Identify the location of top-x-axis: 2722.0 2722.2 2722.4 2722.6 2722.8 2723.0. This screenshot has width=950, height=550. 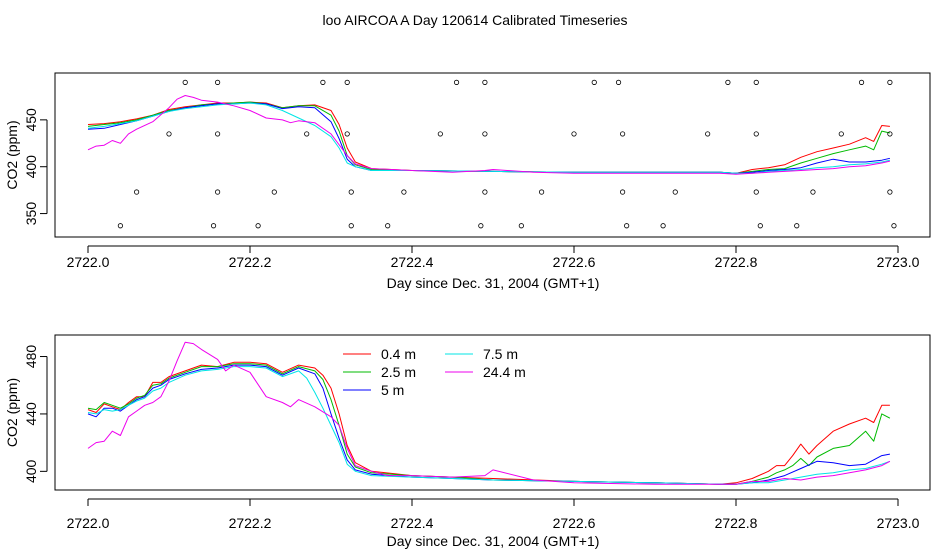
(493, 257).